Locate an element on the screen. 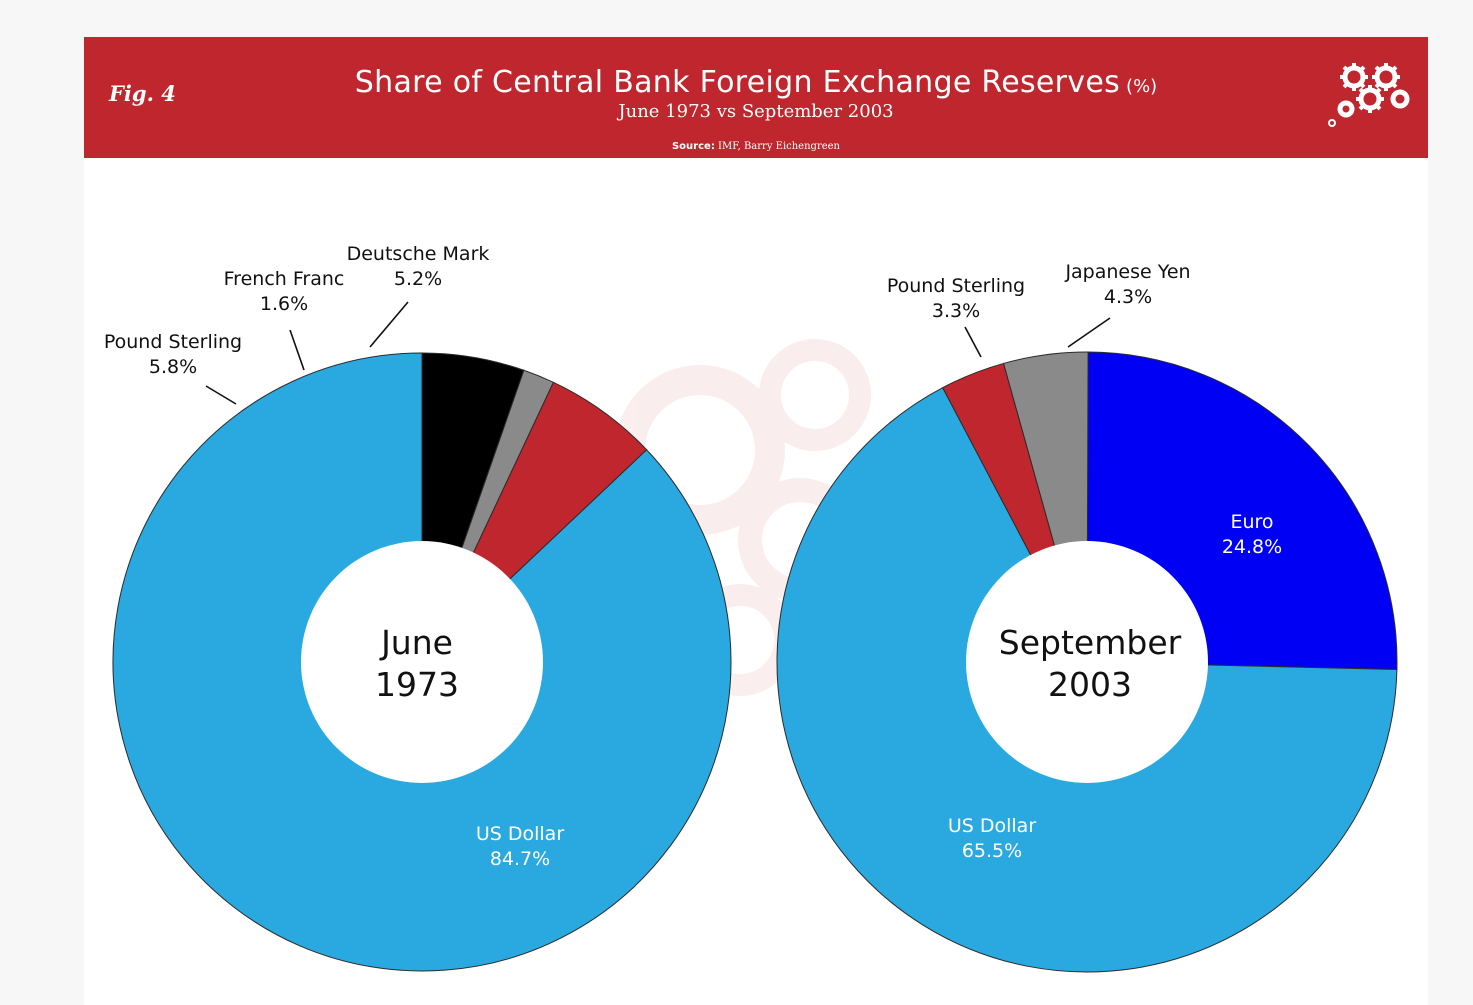  source-line: Source: IMF, Barry Eichengreen is located at coordinates (756, 146).